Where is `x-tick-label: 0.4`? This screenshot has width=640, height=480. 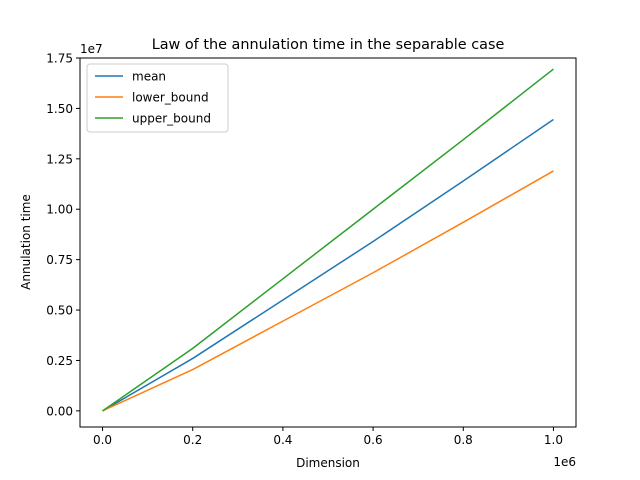
x-tick-label: 0.4 is located at coordinates (282, 440).